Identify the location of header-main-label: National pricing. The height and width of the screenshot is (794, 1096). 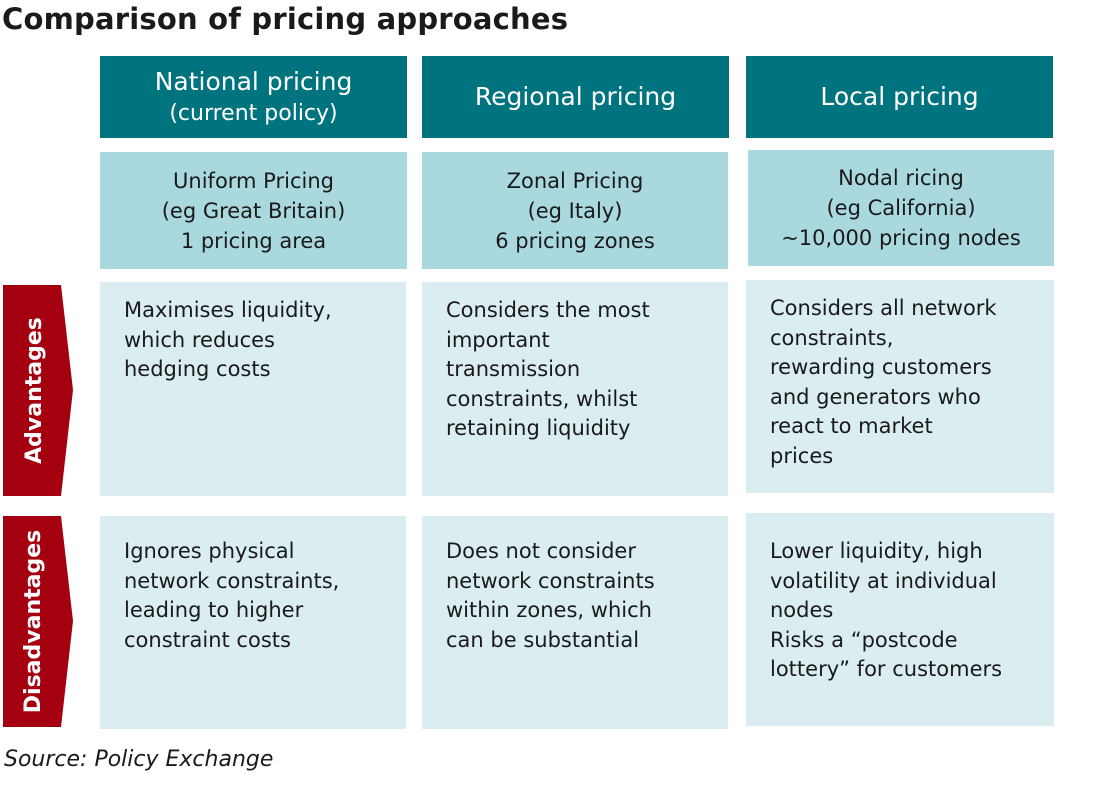
(253, 81).